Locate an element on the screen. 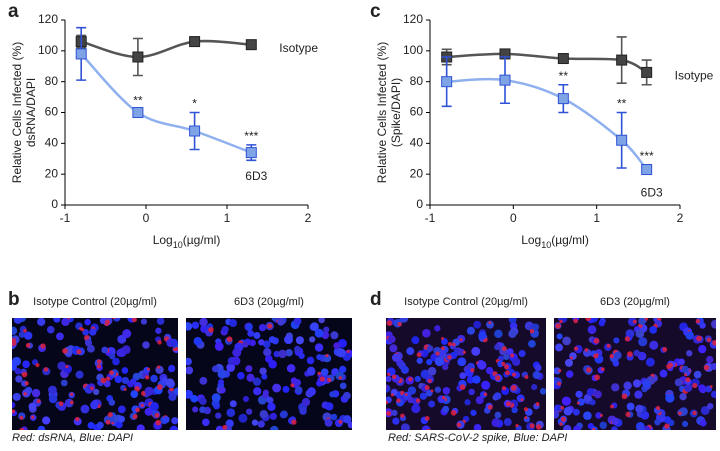 The width and height of the screenshot is (720, 451). x-axis-label-part: (µg/ml) is located at coordinates (202, 240).